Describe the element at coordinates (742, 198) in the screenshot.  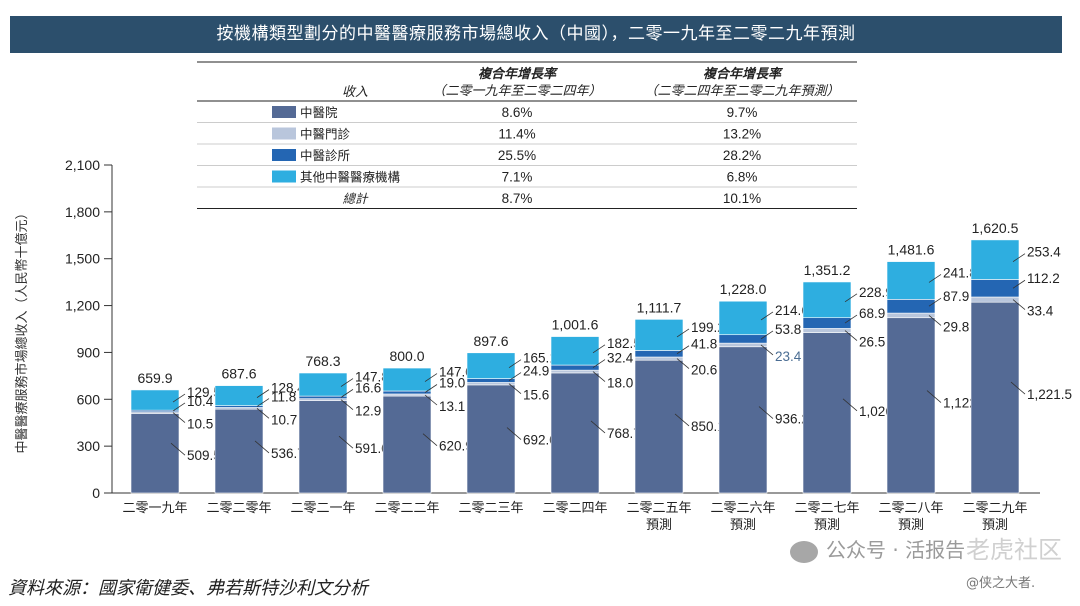
I see `cagr-value: 10.1%` at that location.